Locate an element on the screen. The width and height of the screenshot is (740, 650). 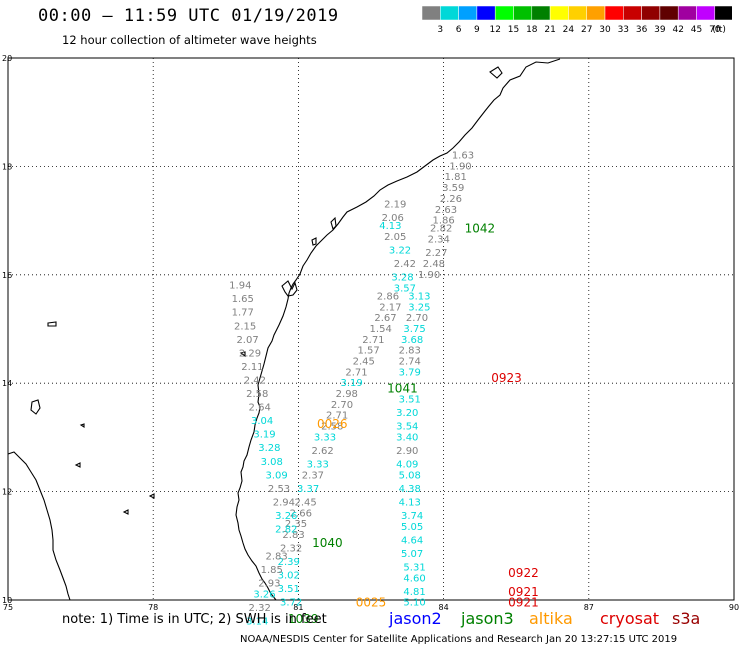
scale-label: 33 is located at coordinates (623, 30).